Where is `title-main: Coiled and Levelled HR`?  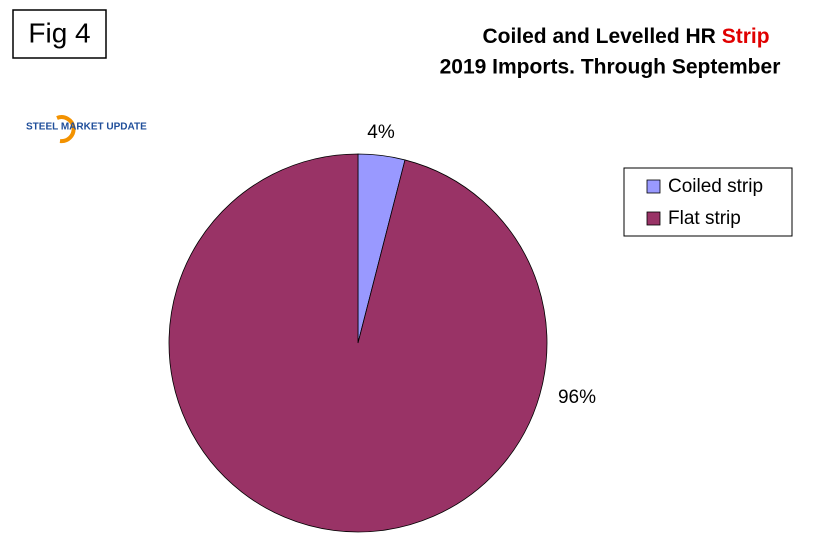 title-main: Coiled and Levelled HR is located at coordinates (598, 36).